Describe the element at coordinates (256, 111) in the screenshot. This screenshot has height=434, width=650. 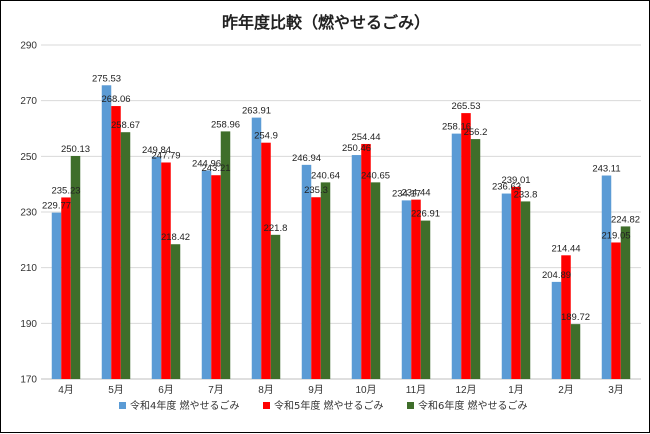
I see `data-label: 263.91` at that location.